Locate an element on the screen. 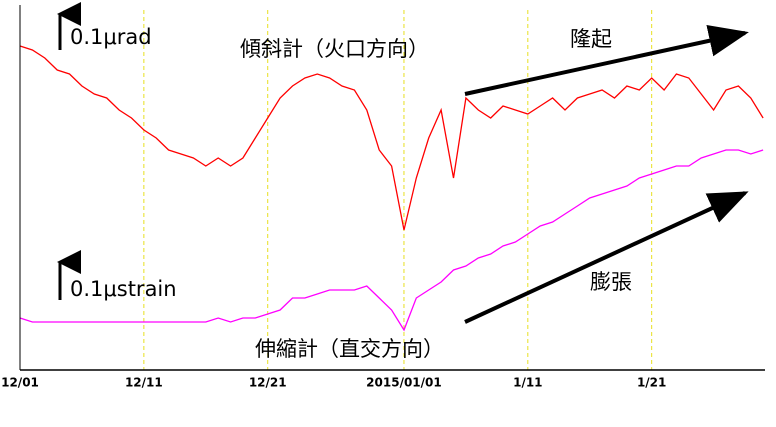  x-tick-label: 12/01 is located at coordinates (20, 383).